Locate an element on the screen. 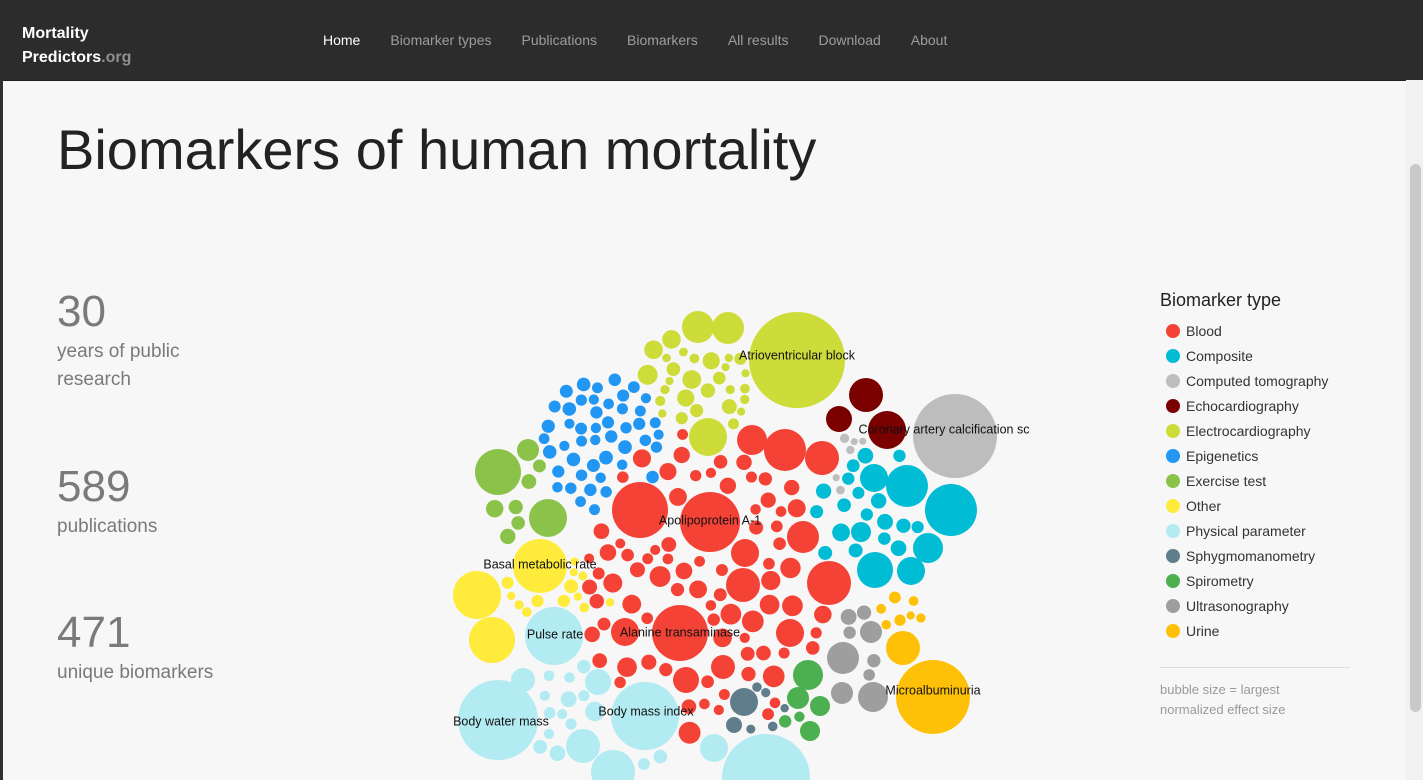 The height and width of the screenshot is (780, 1423). nav-biomarkers: Biomarkers is located at coordinates (662, 40).